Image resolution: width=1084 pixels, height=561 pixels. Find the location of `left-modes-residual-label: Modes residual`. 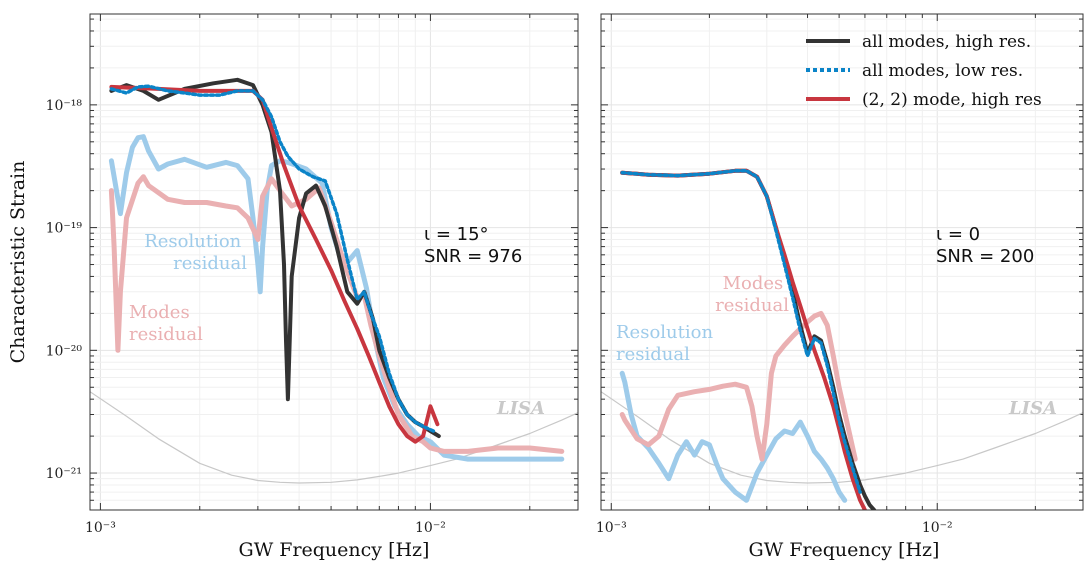

left-modes-residual-label: Modes residual is located at coordinates (166, 323).